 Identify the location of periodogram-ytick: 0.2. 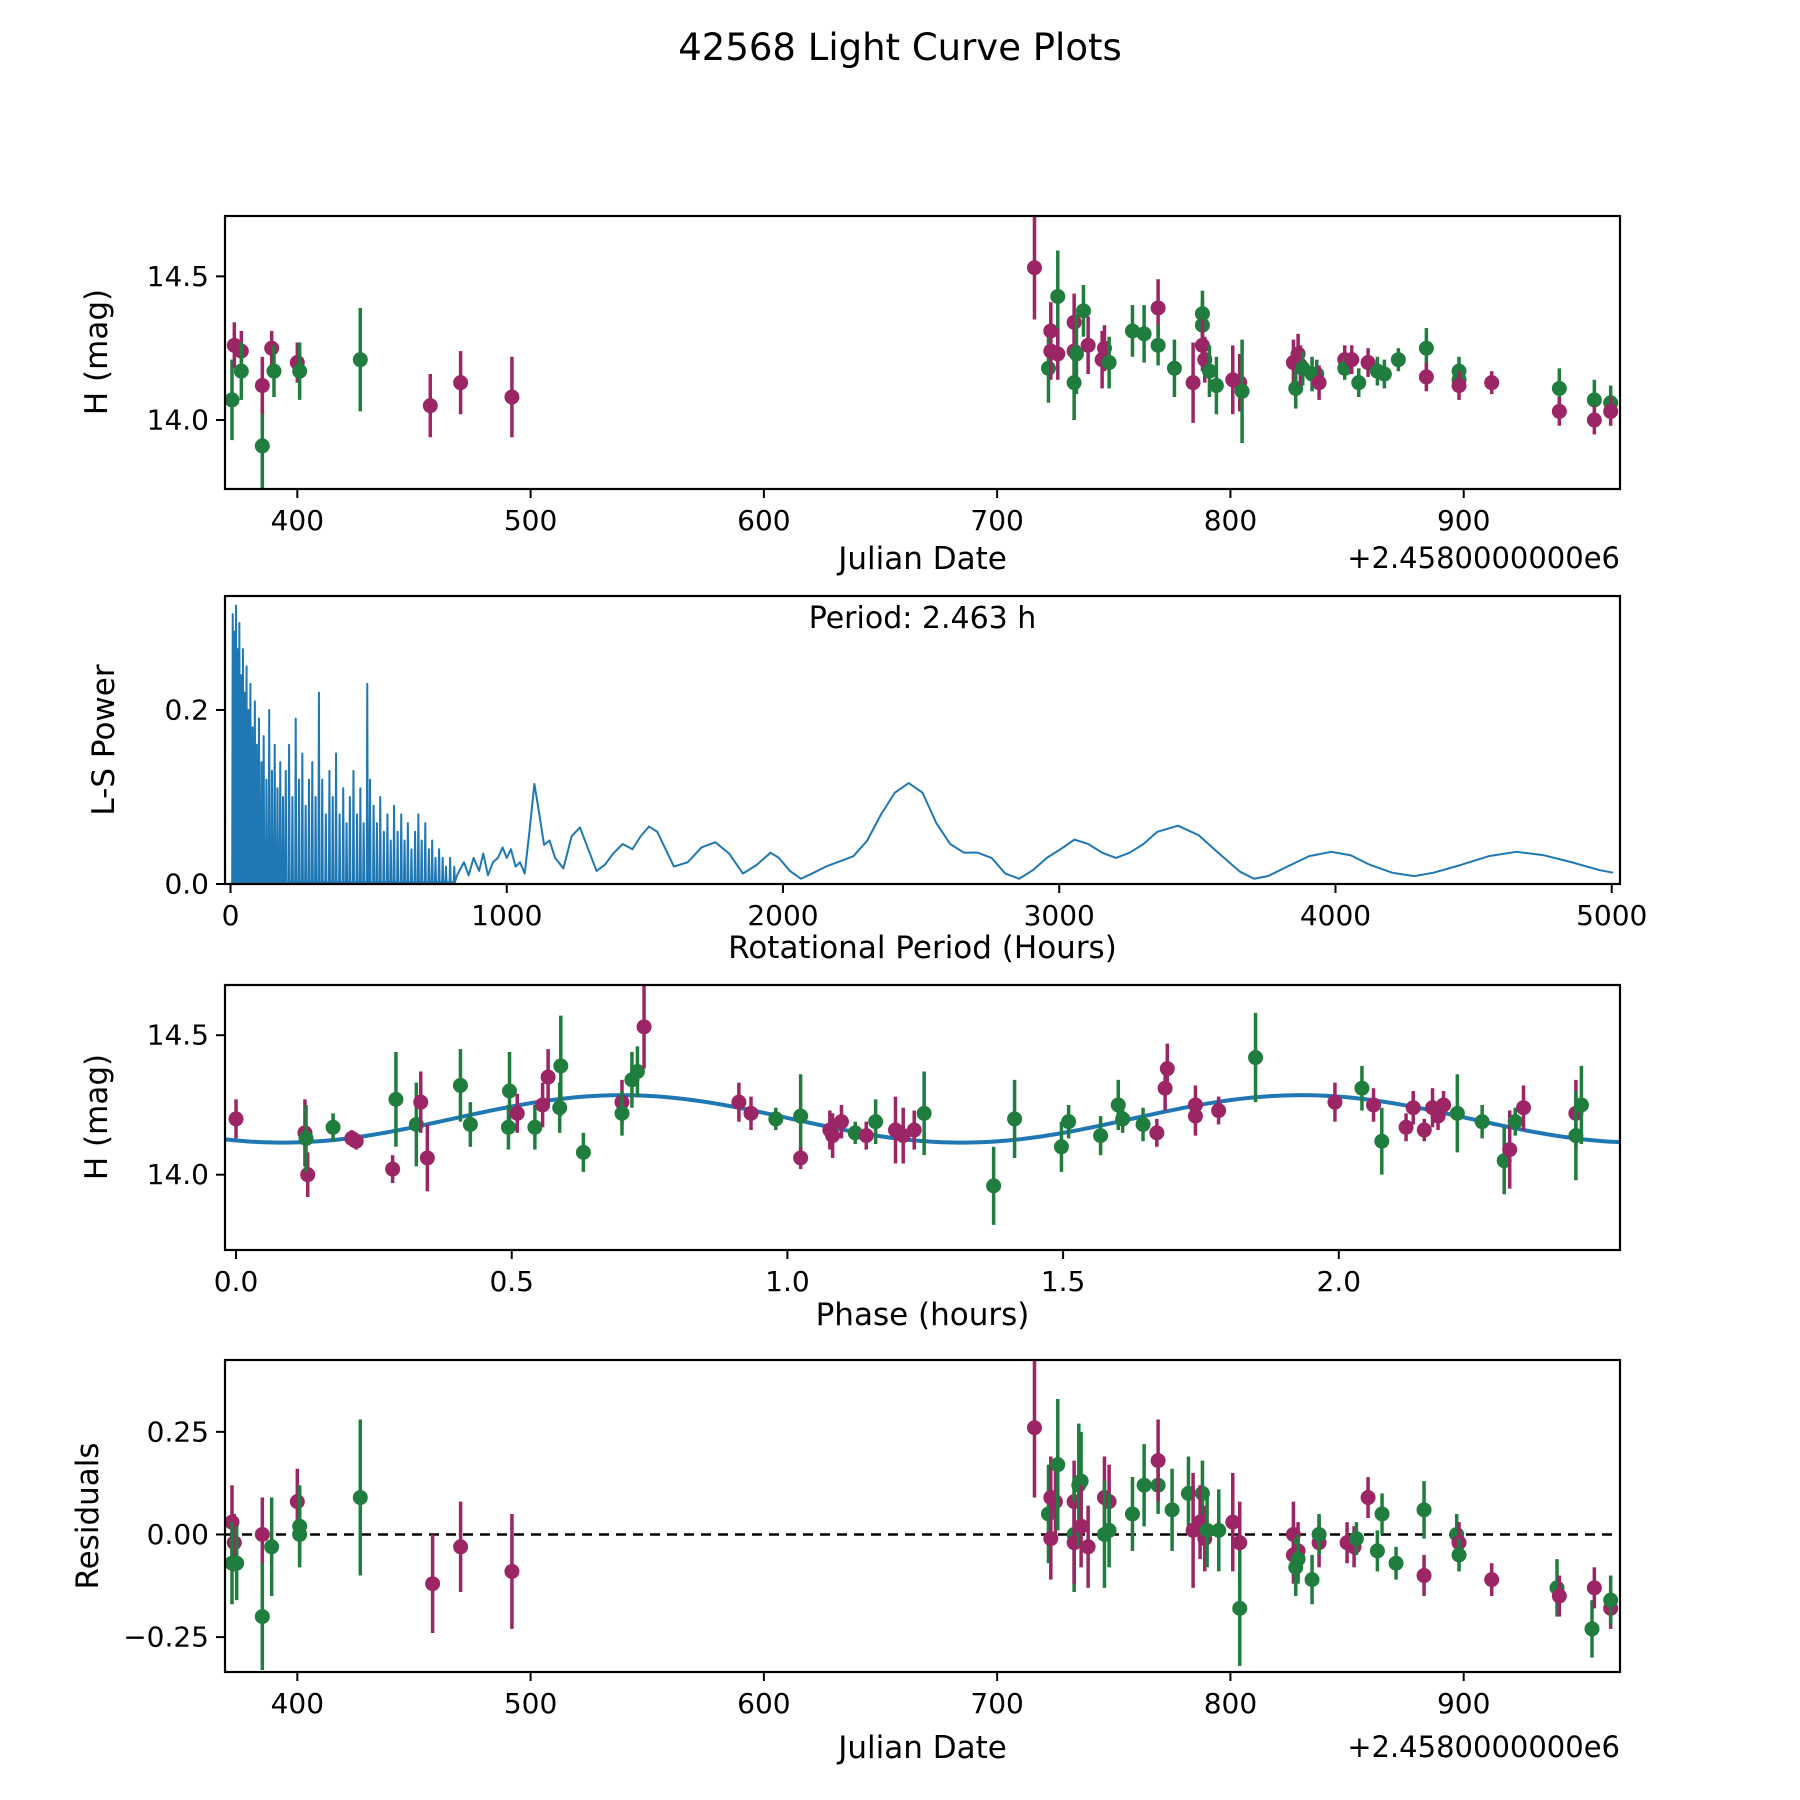
(186, 709).